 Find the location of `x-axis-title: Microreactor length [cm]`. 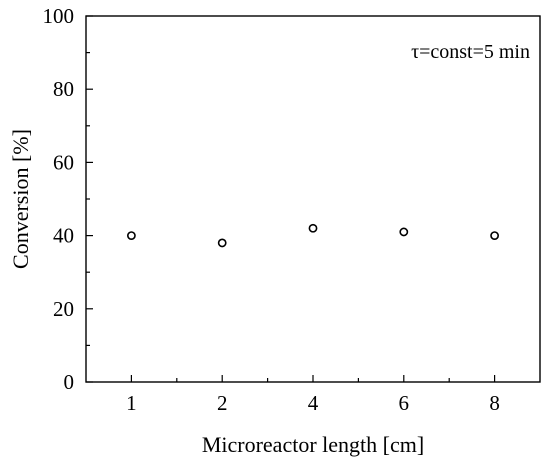

x-axis-title: Microreactor length [cm] is located at coordinates (313, 444).